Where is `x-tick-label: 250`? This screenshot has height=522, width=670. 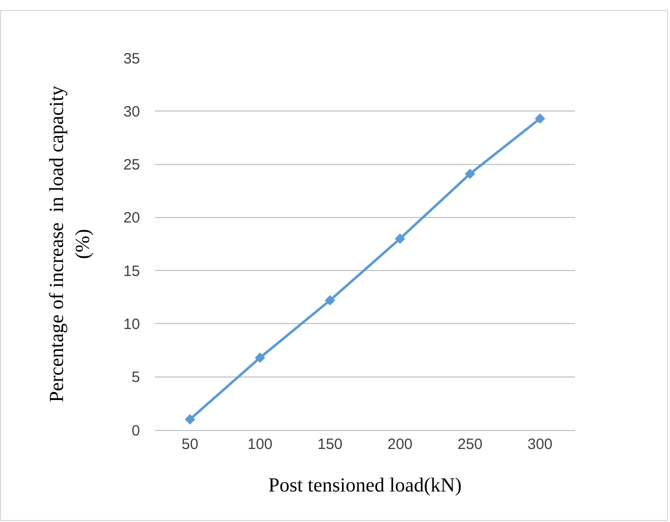
x-tick-label: 250 is located at coordinates (470, 444).